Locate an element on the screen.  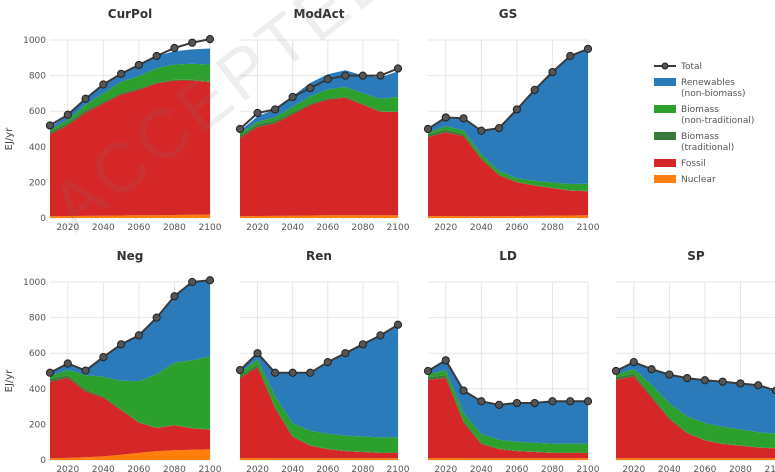
legend-label-renew: Renewables is located at coordinates (708, 83).